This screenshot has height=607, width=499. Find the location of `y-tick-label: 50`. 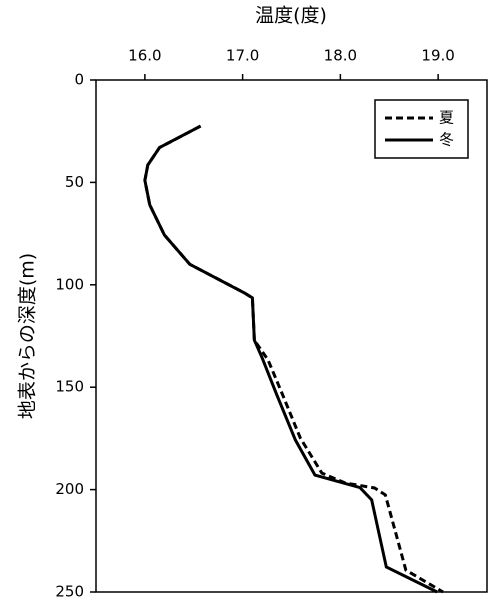

y-tick-label: 50 is located at coordinates (74, 182).